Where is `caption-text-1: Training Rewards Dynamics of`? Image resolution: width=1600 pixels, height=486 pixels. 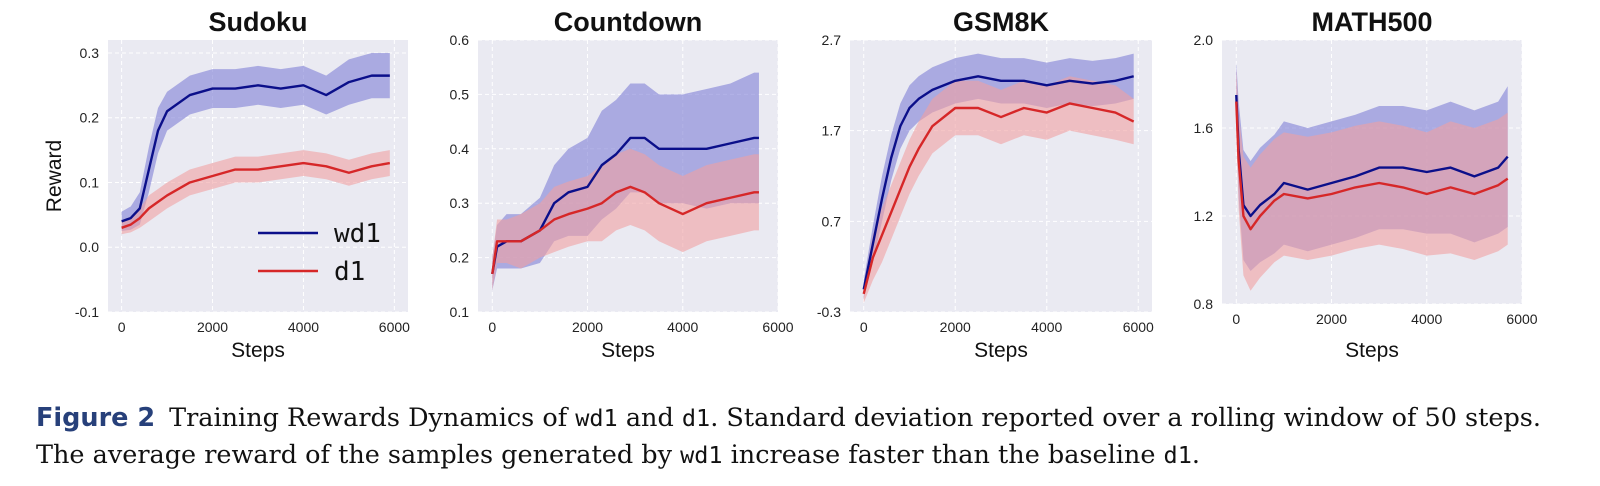 caption-text-1: Training Rewards Dynamics of is located at coordinates (372, 418).